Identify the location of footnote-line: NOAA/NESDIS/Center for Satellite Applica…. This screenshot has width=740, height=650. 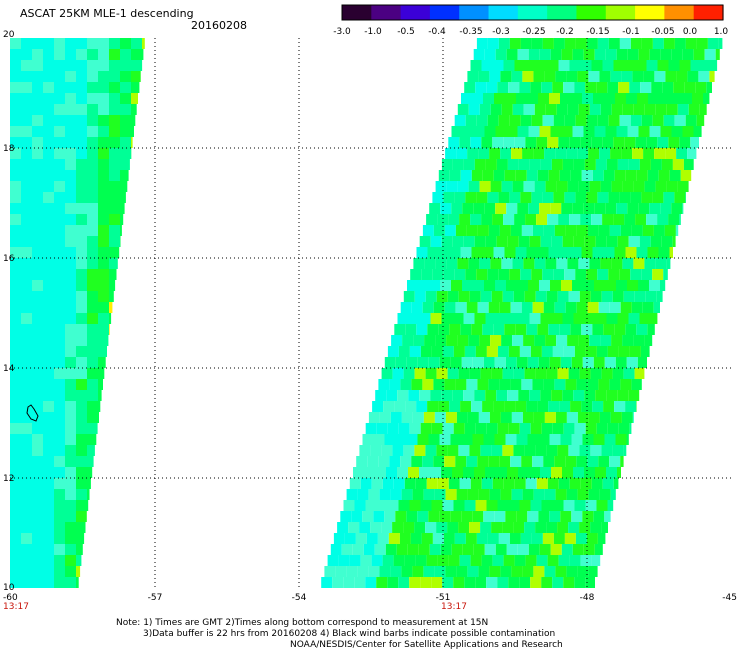
(426, 645).